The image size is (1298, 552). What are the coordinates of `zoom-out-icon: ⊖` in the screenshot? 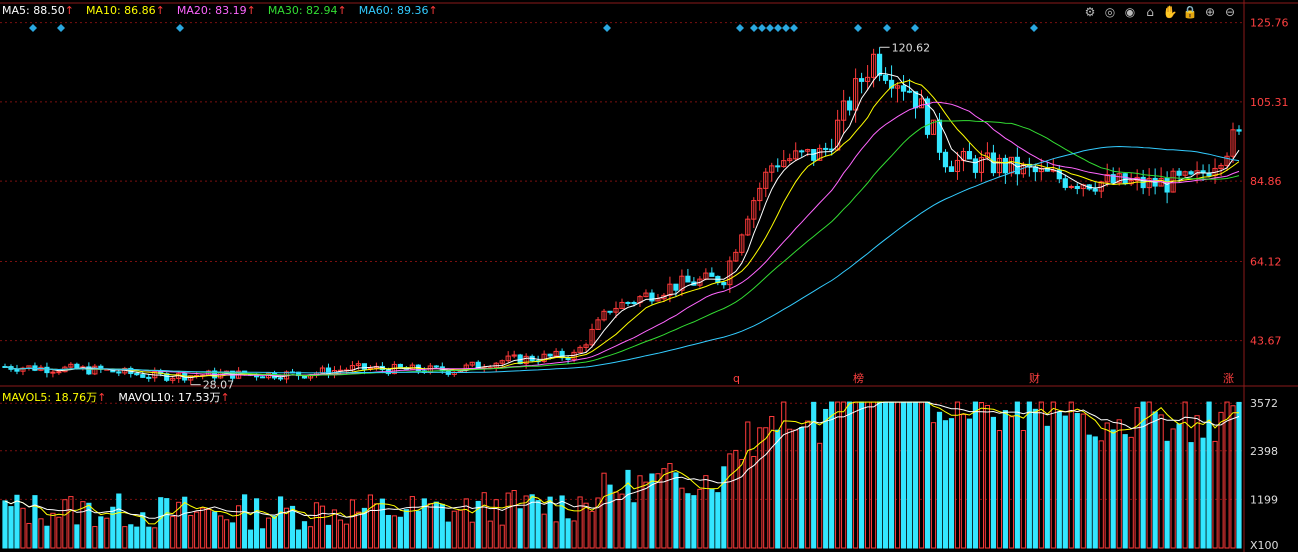 It's located at (1230, 12).